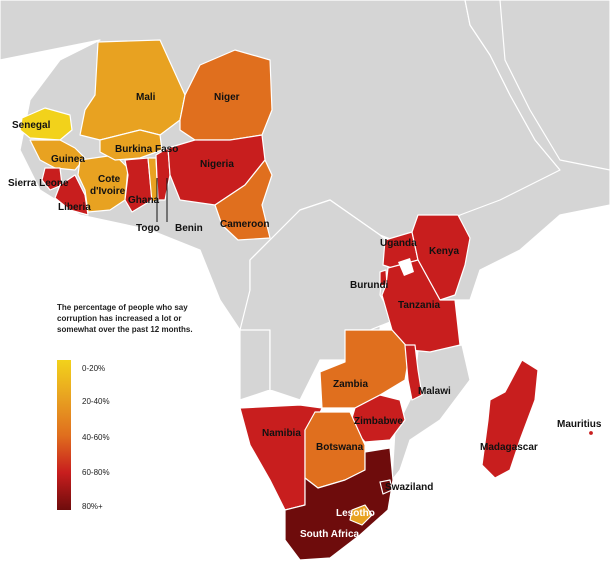  I want to click on country-mauritius, so click(591, 433).